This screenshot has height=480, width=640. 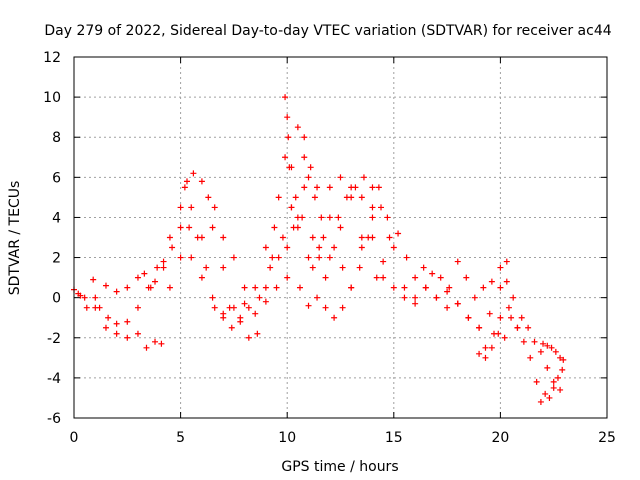 What do you see at coordinates (15, 238) in the screenshot?
I see `y-axis-label: SDTVAR / TECUs` at bounding box center [15, 238].